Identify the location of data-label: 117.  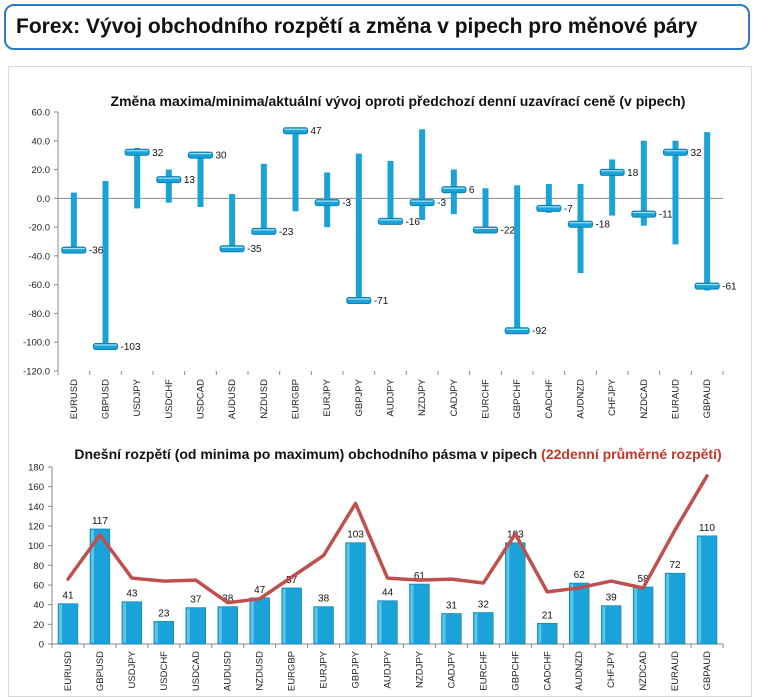
(100, 521).